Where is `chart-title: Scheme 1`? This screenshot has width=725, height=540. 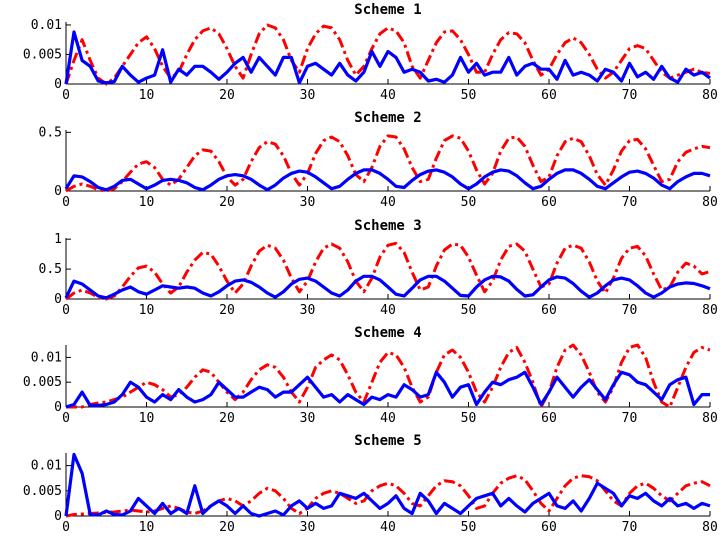
chart-title: Scheme 1 is located at coordinates (387, 10).